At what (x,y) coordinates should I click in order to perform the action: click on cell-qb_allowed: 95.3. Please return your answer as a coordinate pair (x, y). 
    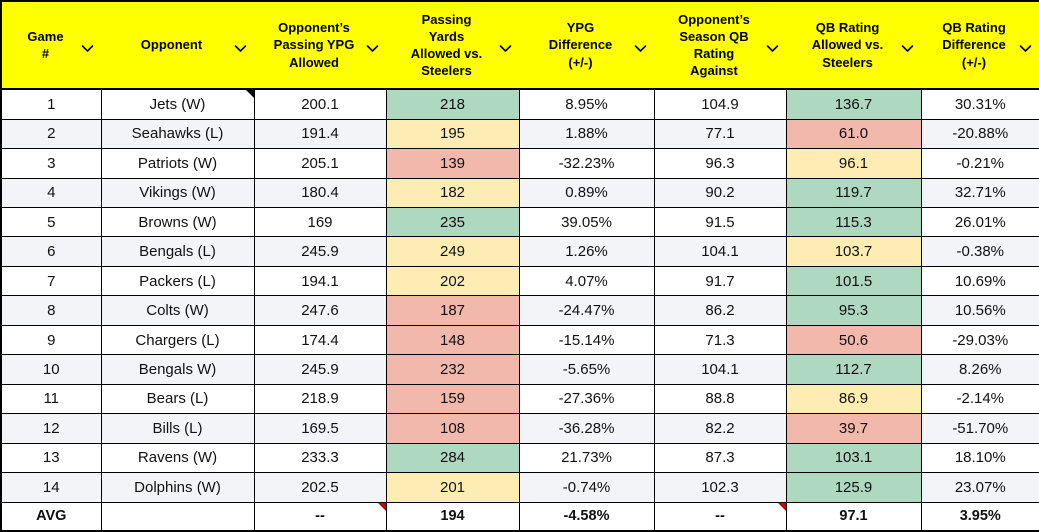
    Looking at the image, I should click on (853, 310).